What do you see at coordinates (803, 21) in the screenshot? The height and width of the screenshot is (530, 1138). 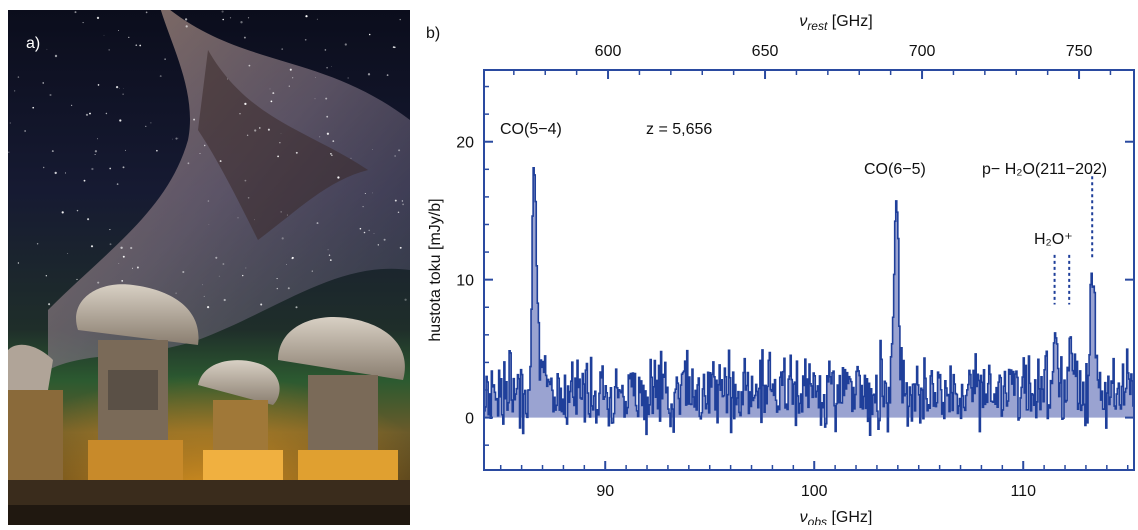 I see `x2-axis-label-symbol: ν` at bounding box center [803, 21].